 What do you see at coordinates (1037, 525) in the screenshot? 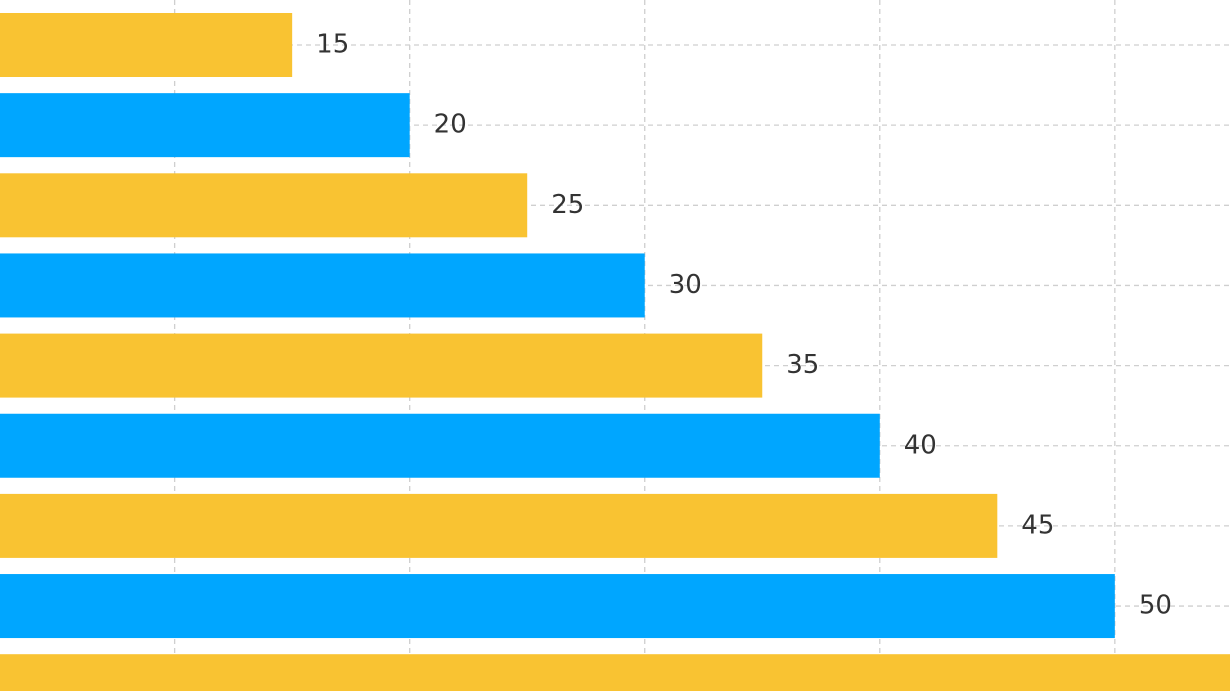
I see `value-label: 45` at bounding box center [1037, 525].